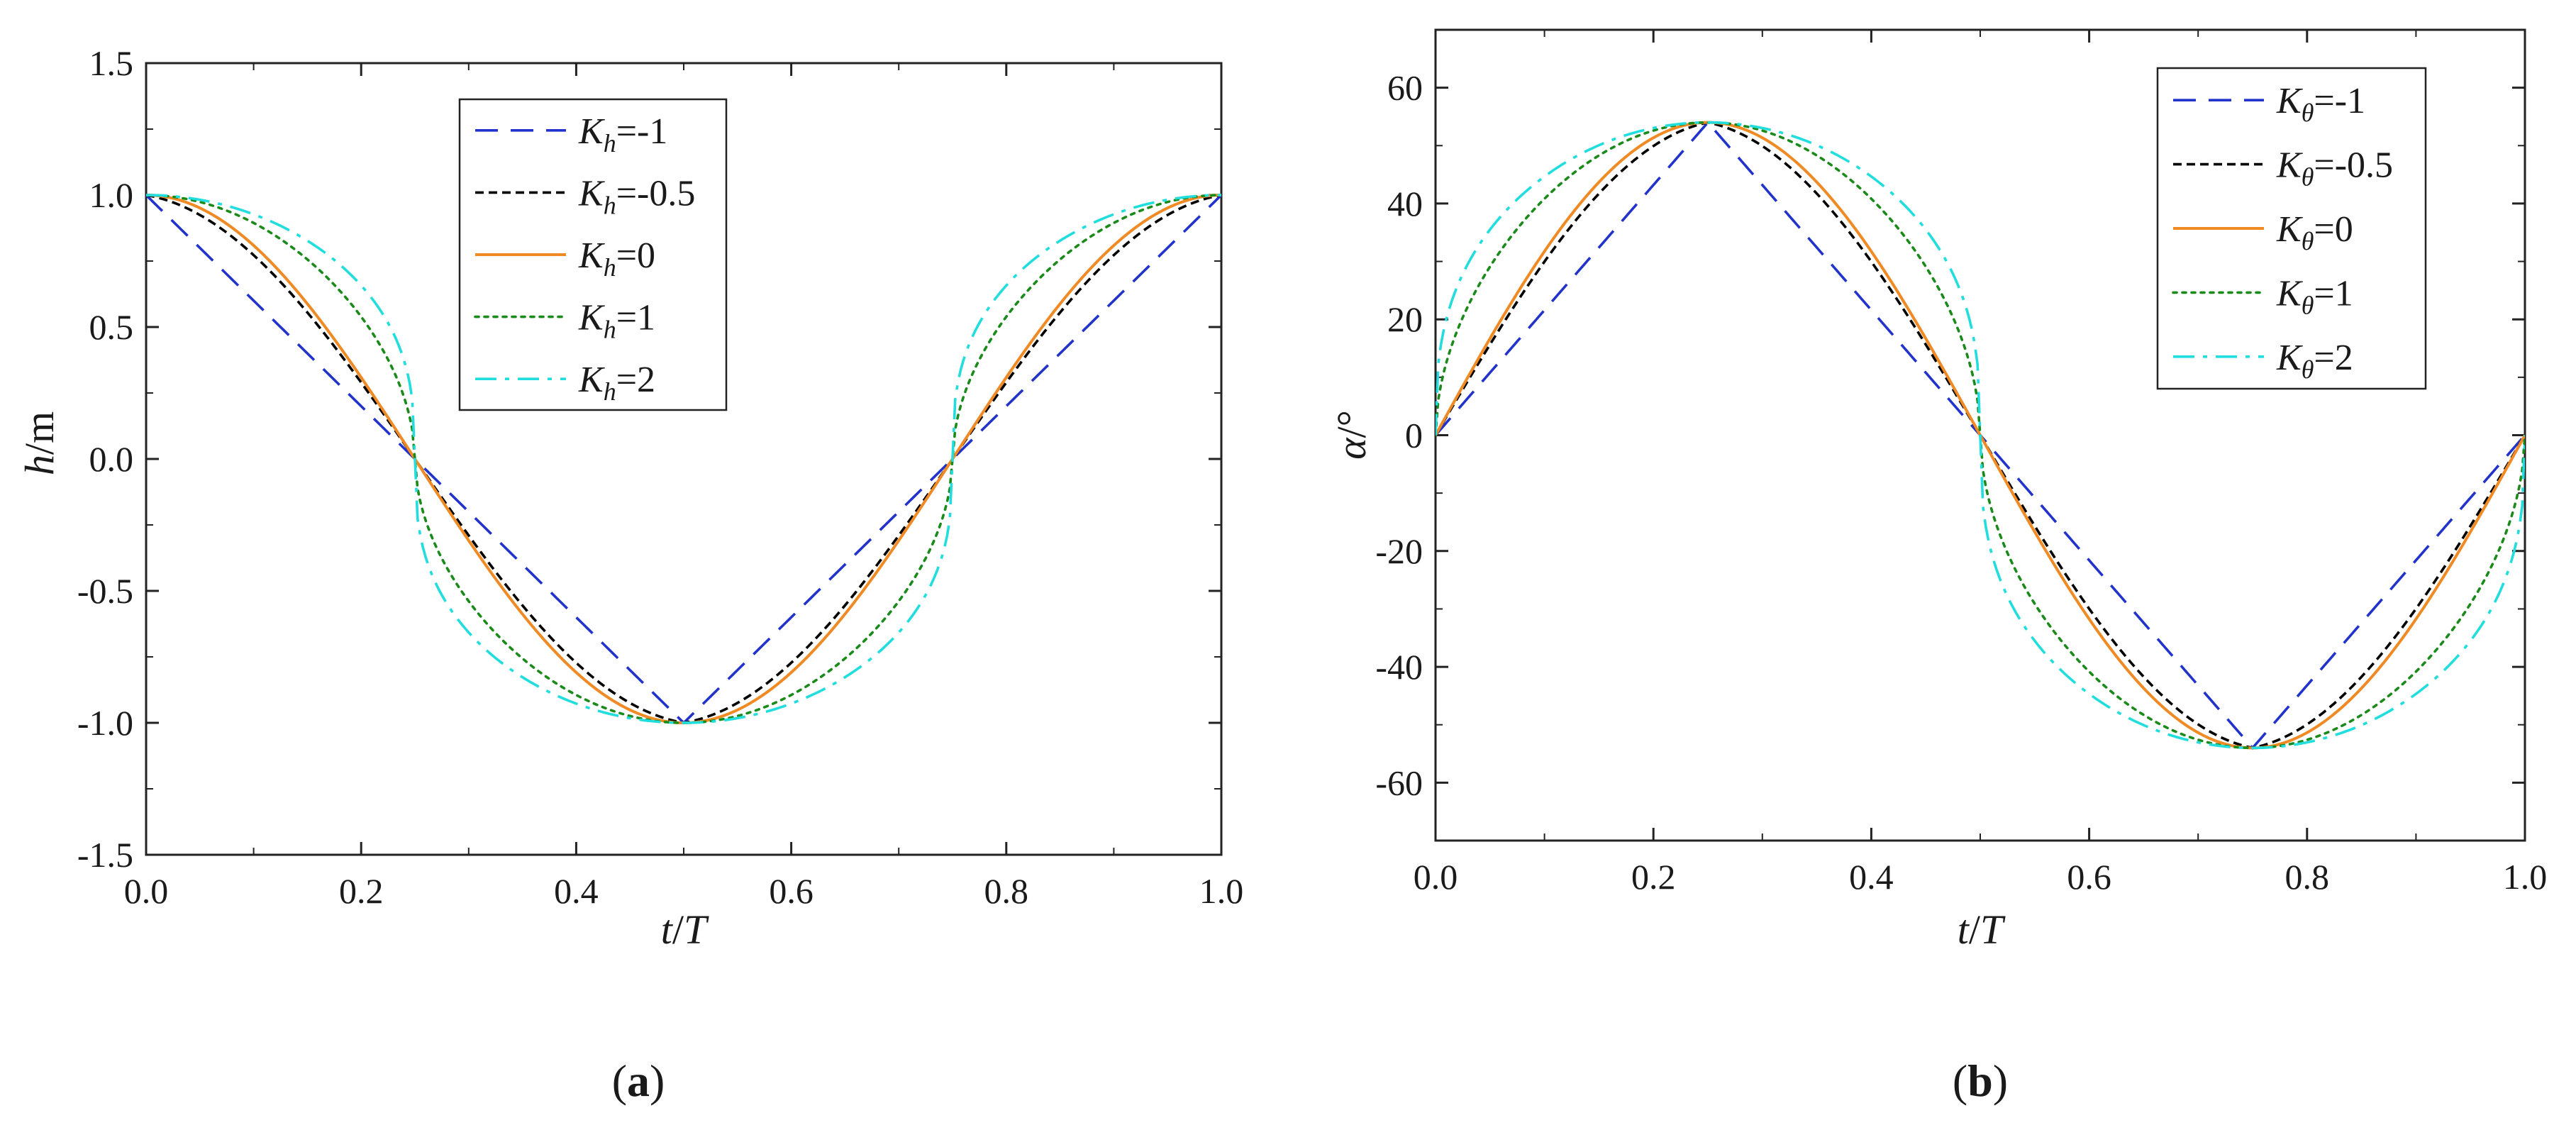  I want to click on y-axis-label: h/m, so click(39, 443).